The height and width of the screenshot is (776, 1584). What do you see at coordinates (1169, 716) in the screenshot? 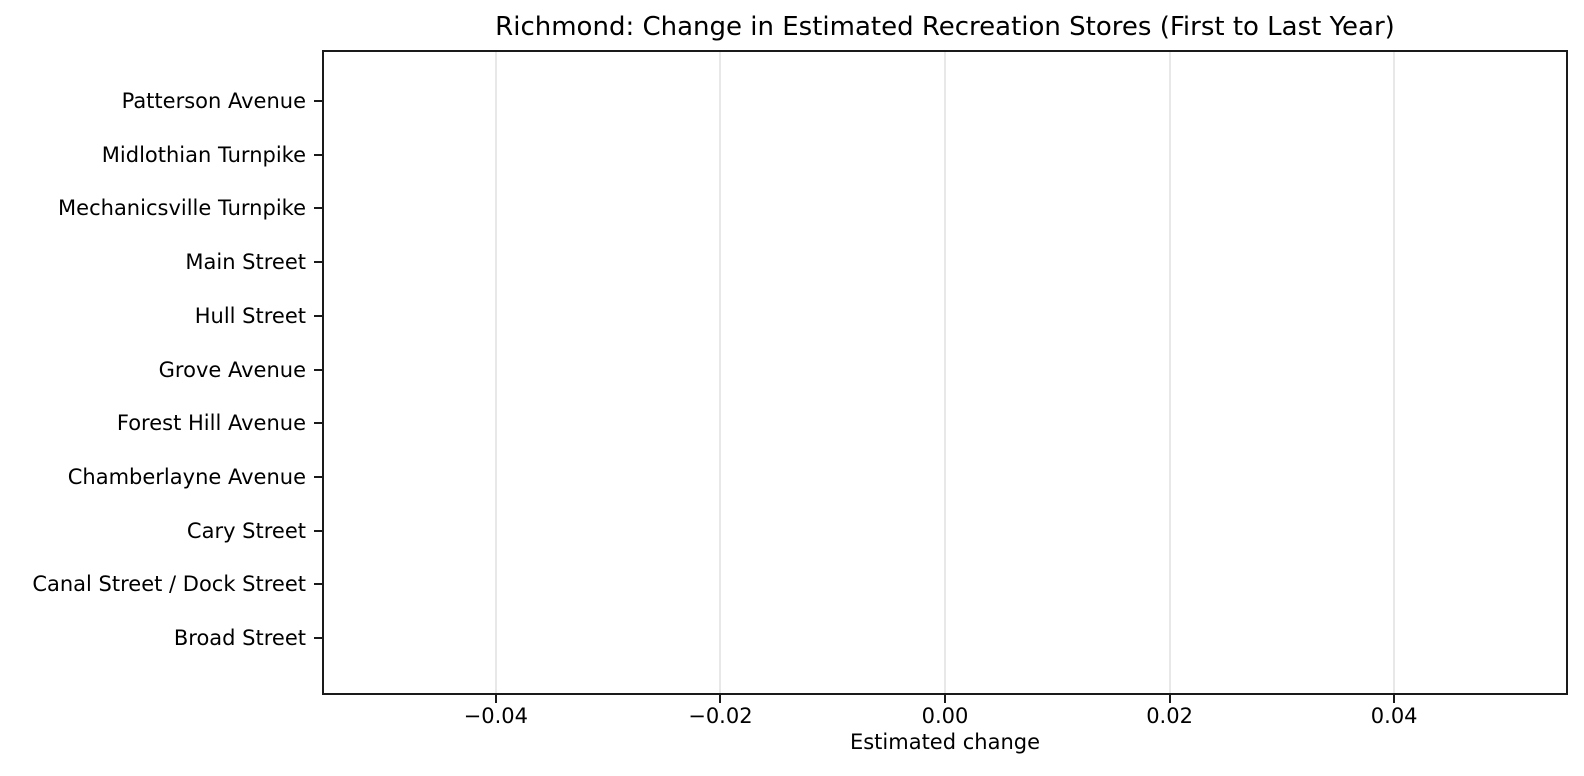
I see `x-tick-label-3: 0.02` at bounding box center [1169, 716].